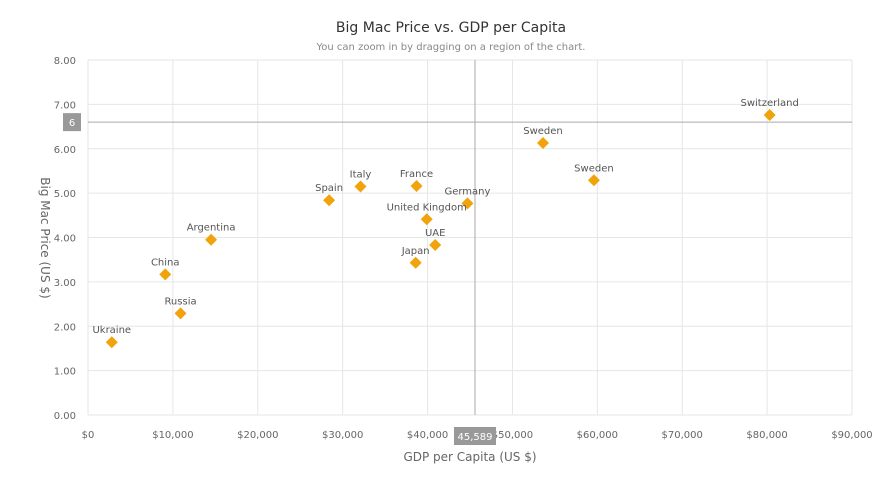 The width and height of the screenshot is (896, 480). What do you see at coordinates (88, 435) in the screenshot?
I see `x-tick-label: $0` at bounding box center [88, 435].